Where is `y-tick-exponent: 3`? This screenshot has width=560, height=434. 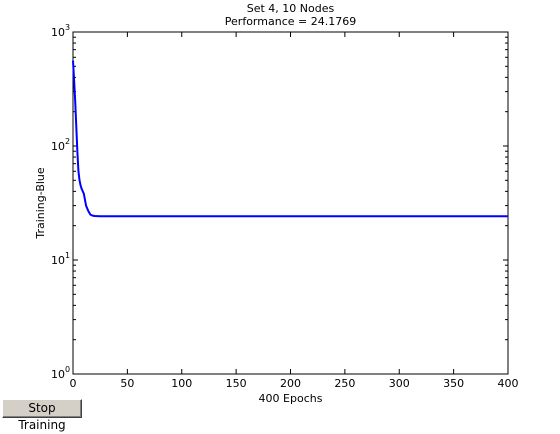
y-tick-exponent: 3 is located at coordinates (67, 27).